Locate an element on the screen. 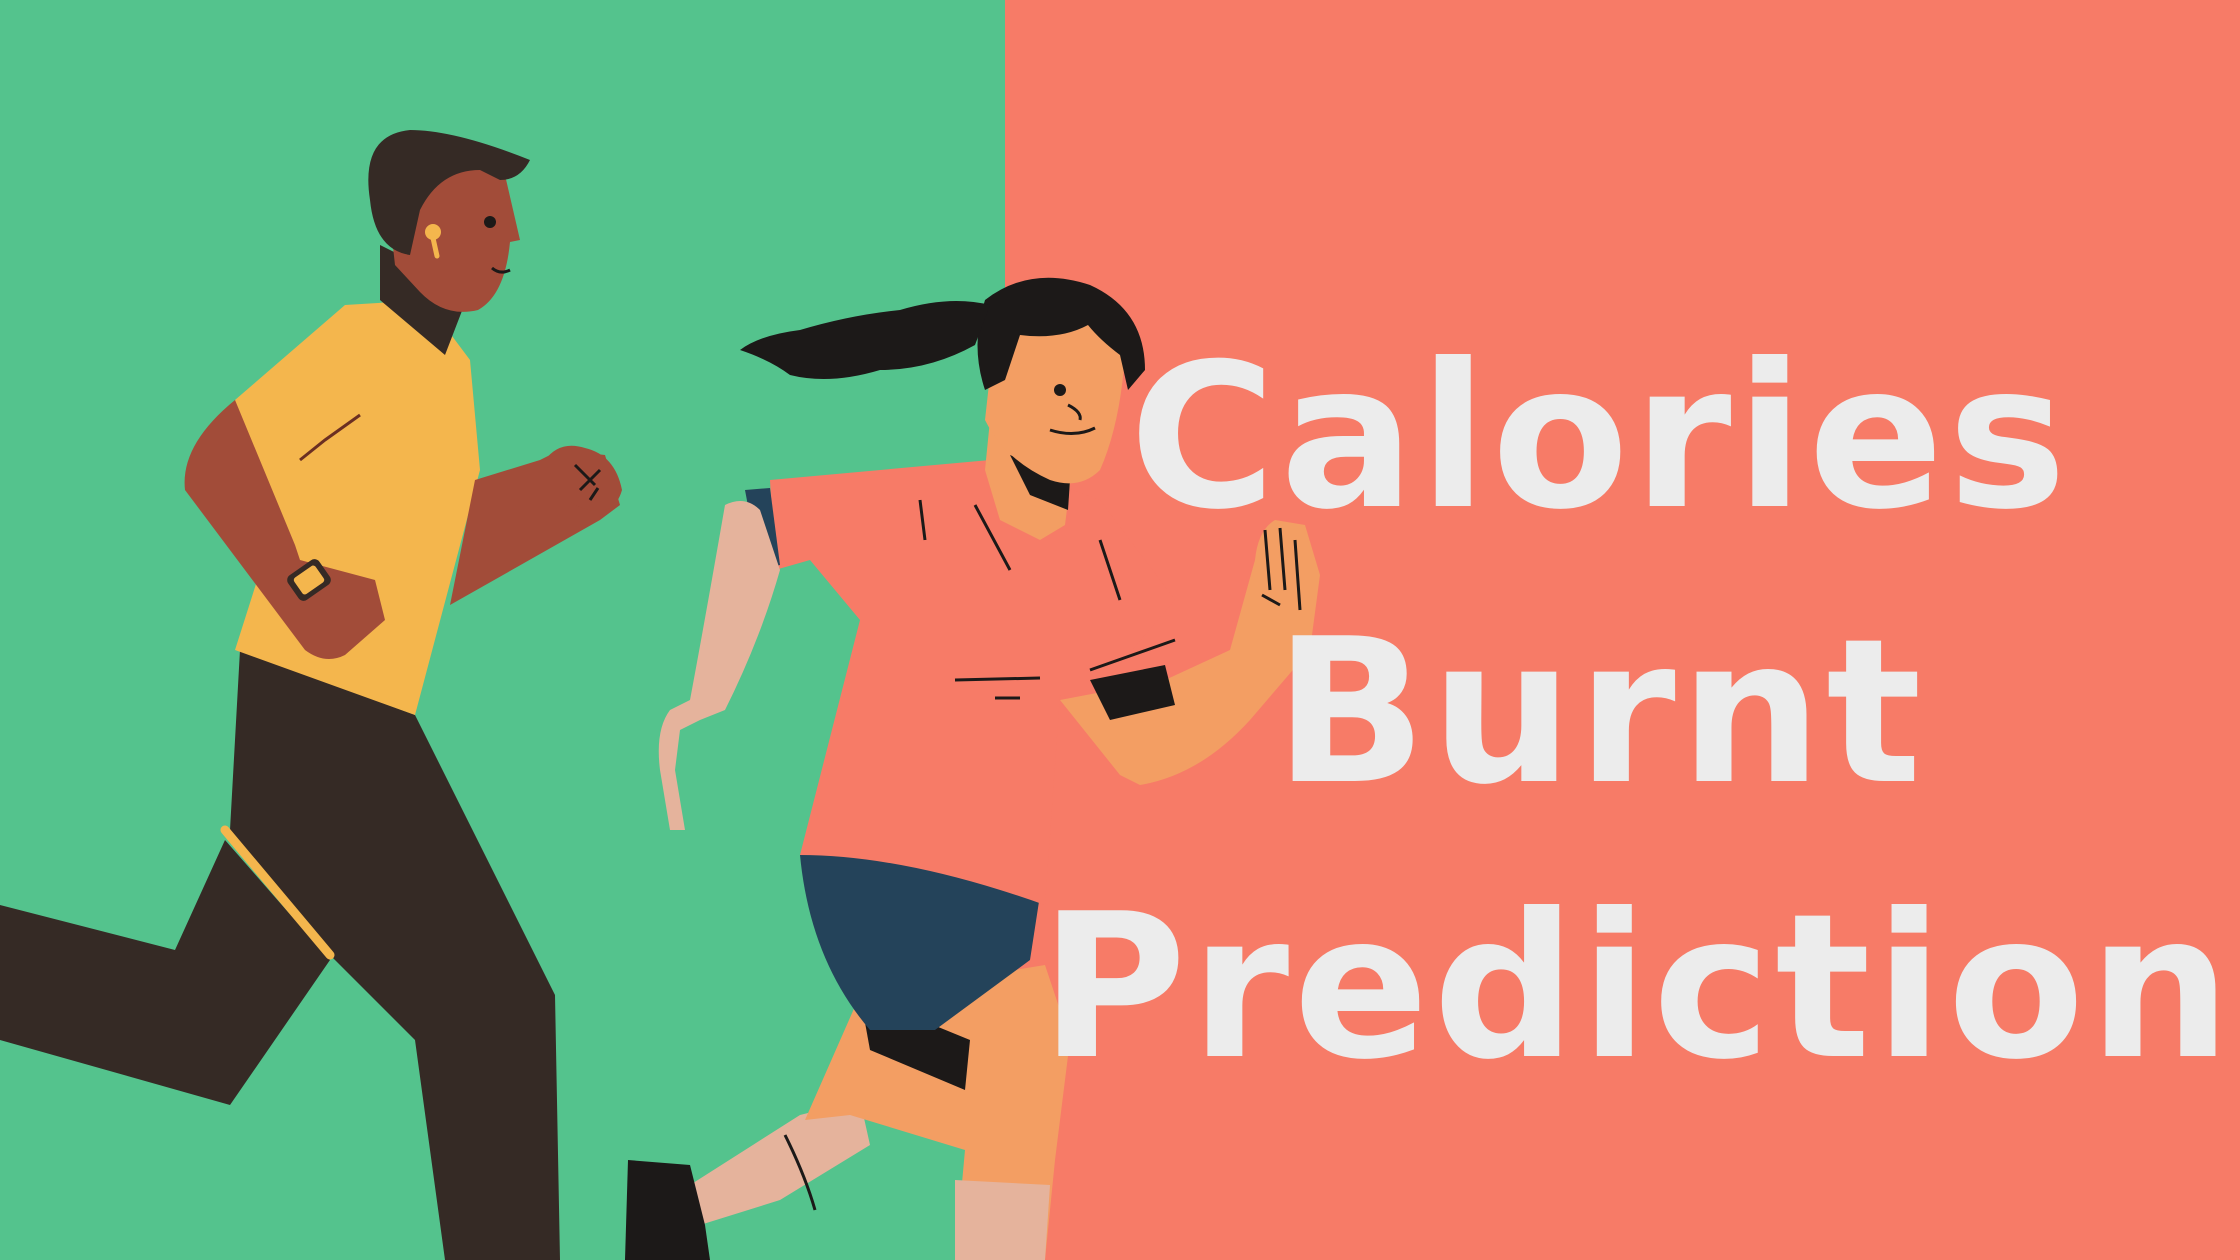 The image size is (2240, 1260). woman-shirt is located at coordinates (972, 682).